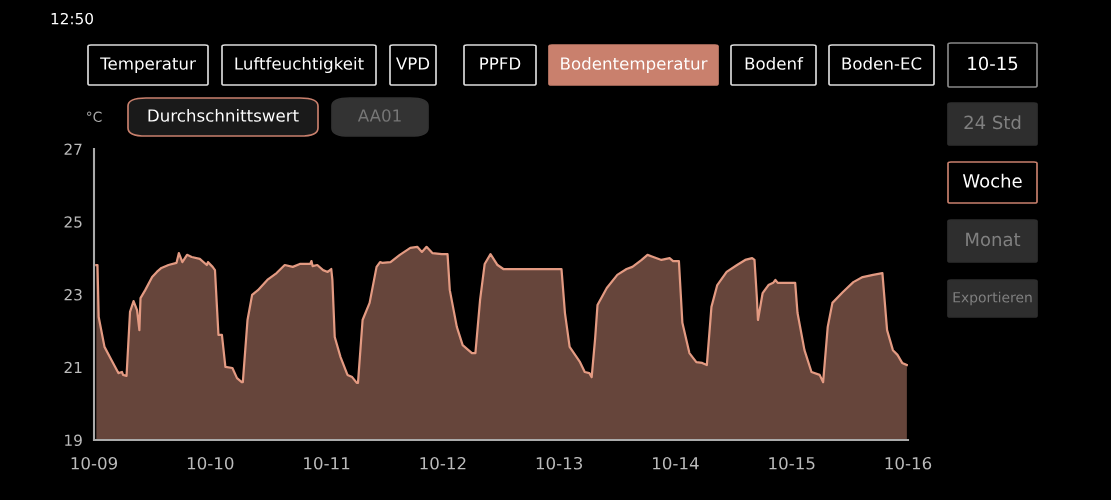  What do you see at coordinates (792, 463) in the screenshot?
I see `x-tick-label: 10-15` at bounding box center [792, 463].